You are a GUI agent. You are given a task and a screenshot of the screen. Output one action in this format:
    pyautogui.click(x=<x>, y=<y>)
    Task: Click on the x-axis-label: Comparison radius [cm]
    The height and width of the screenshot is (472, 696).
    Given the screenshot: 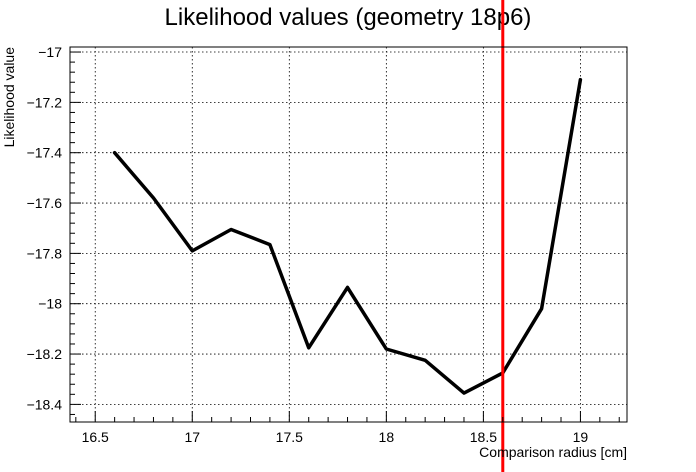 What is the action you would take?
    pyautogui.click(x=553, y=452)
    